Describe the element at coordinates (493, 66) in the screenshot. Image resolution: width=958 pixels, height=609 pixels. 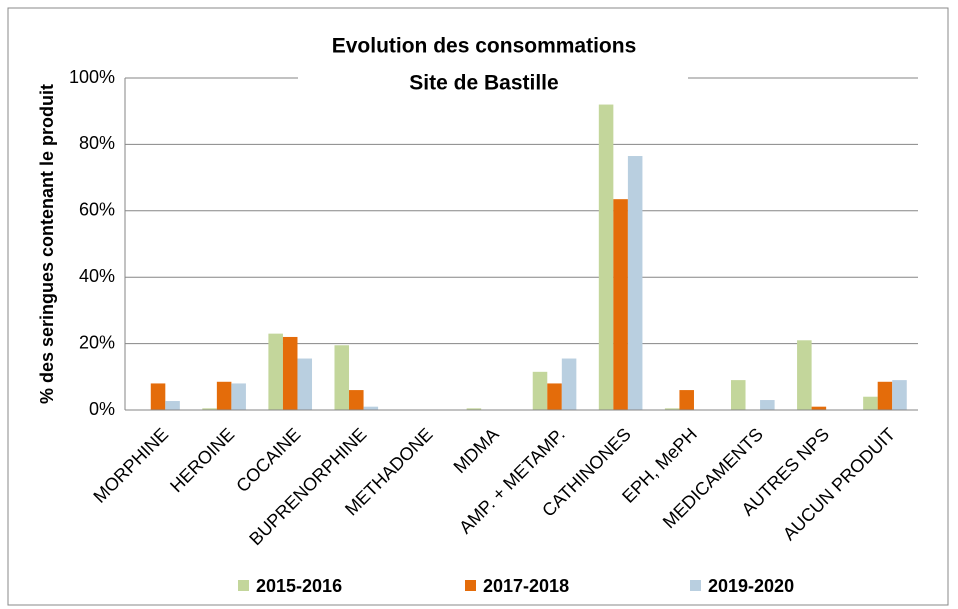
I see `title-box` at that location.